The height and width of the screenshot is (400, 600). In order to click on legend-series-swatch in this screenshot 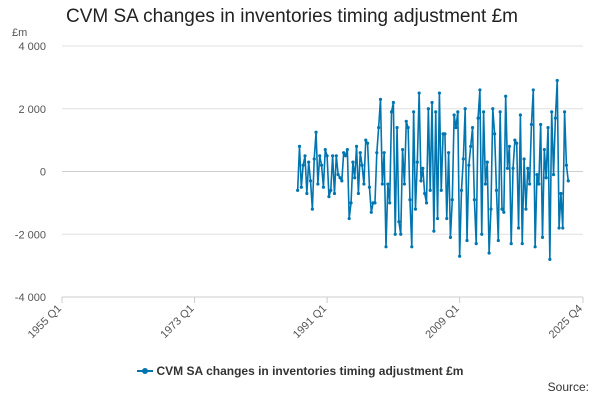, I will do `click(144, 371)`.